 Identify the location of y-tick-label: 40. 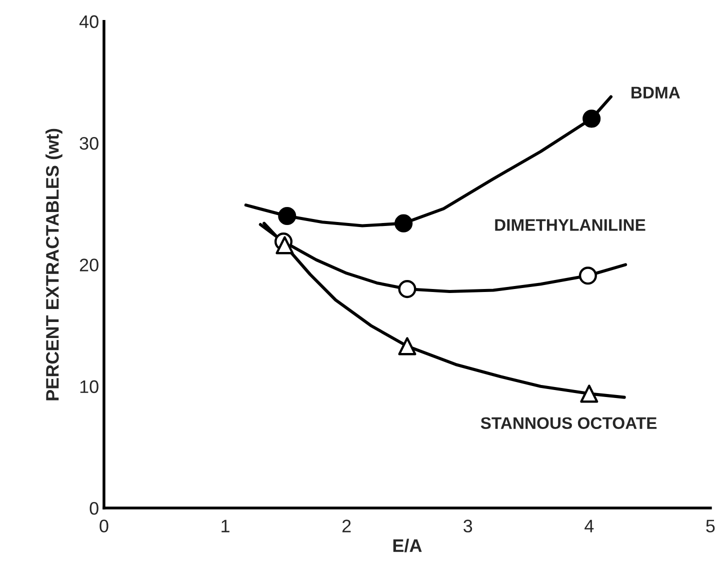
(88, 21).